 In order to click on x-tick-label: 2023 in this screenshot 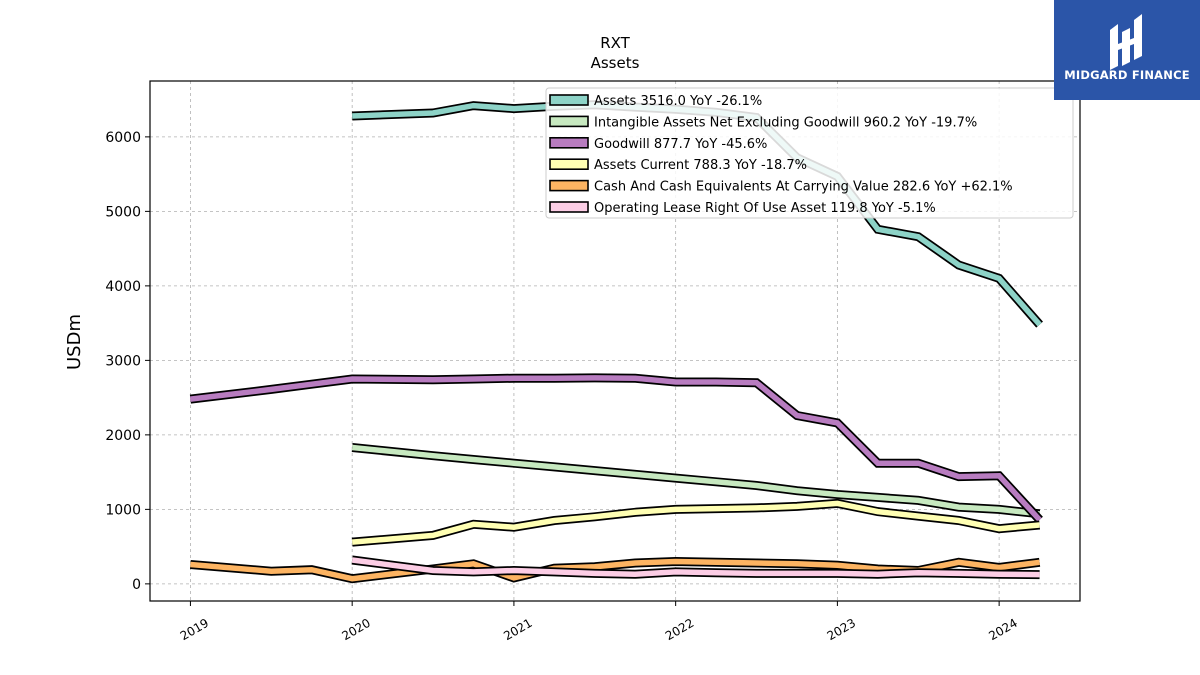, I will do `click(841, 629)`.